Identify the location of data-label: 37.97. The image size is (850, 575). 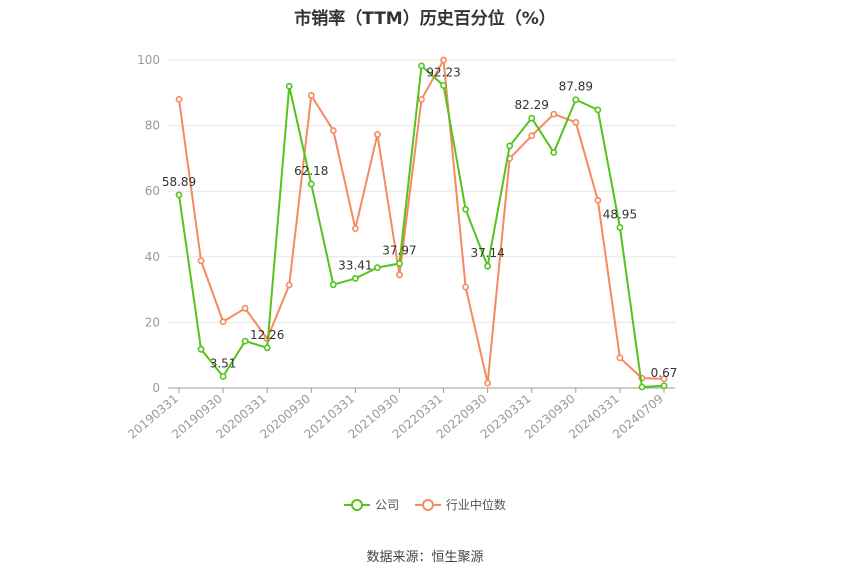
(399, 250).